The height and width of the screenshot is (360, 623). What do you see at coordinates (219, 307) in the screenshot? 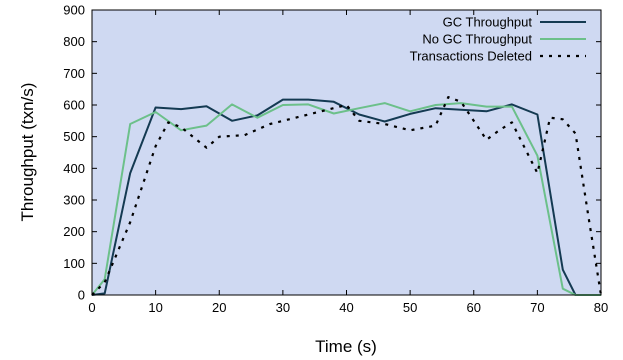
I see `x-tick-label: 20` at bounding box center [219, 307].